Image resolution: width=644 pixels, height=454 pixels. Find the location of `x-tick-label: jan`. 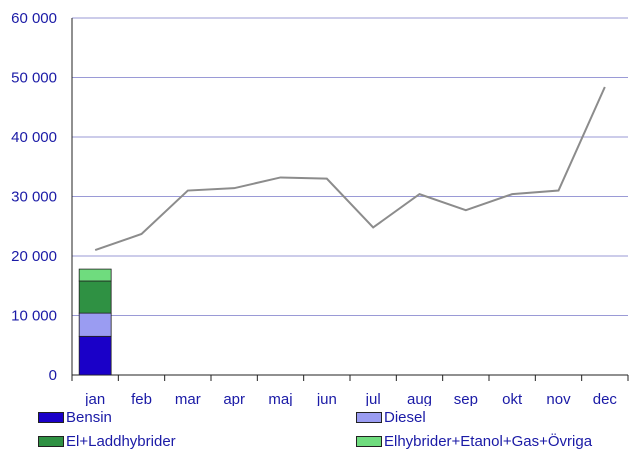

x-tick-label: jan is located at coordinates (94, 398).